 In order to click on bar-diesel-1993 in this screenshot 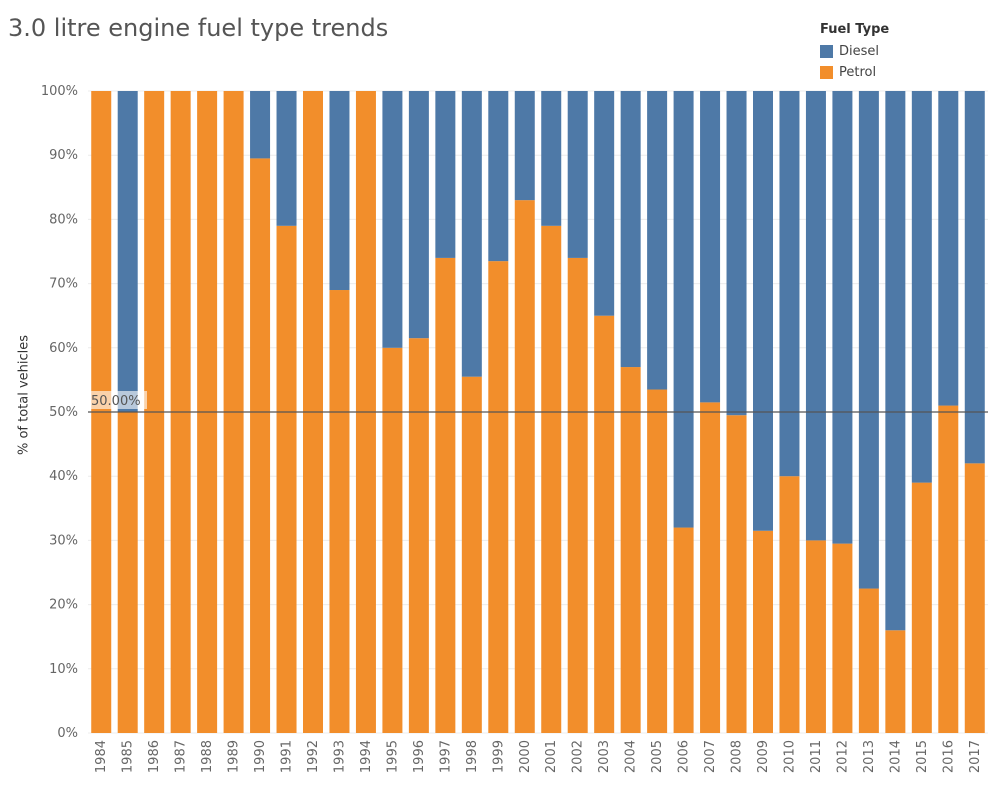, I will do `click(339, 191)`.